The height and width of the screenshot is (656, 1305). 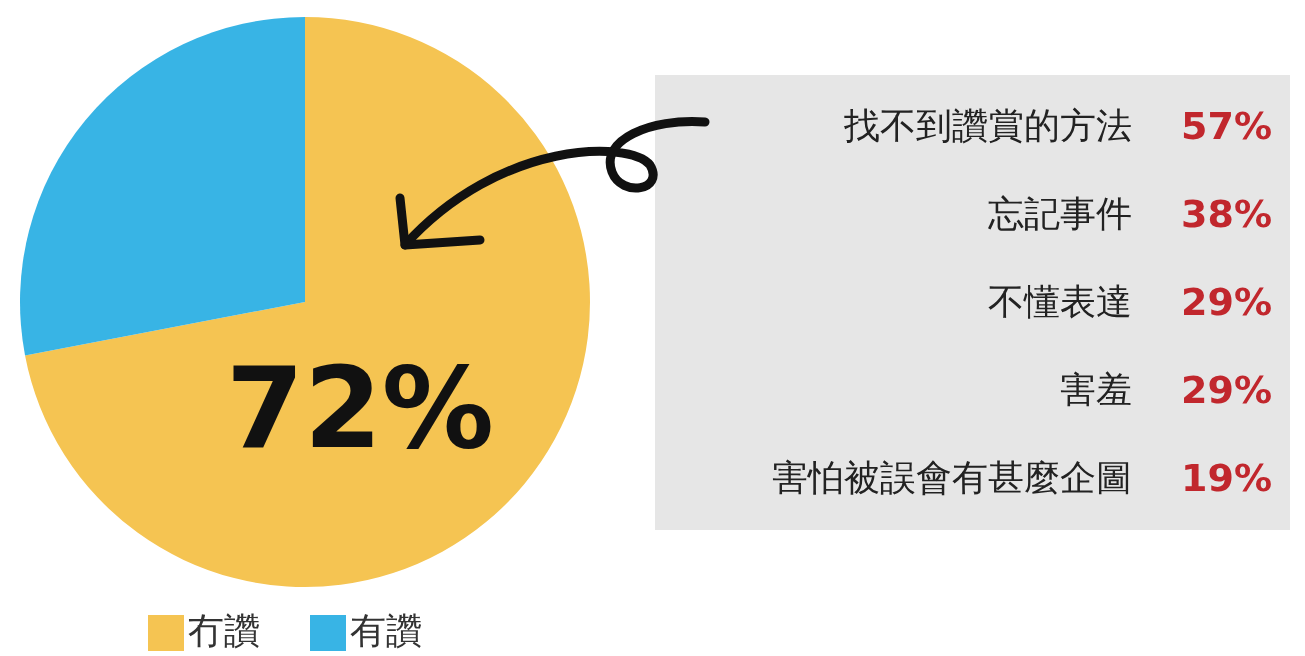 What do you see at coordinates (1060, 213) in the screenshot?
I see `text: 忘記事件` at bounding box center [1060, 213].